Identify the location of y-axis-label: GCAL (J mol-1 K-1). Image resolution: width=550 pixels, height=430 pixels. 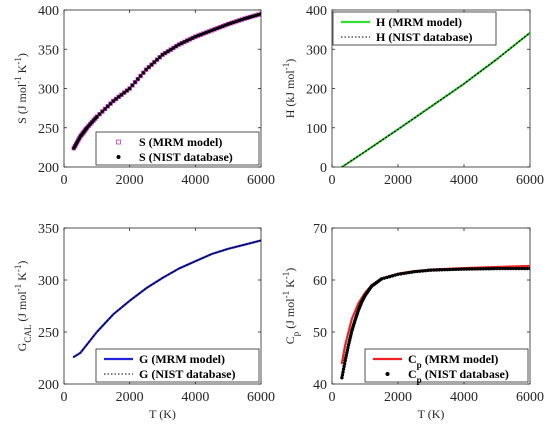
(23, 306).